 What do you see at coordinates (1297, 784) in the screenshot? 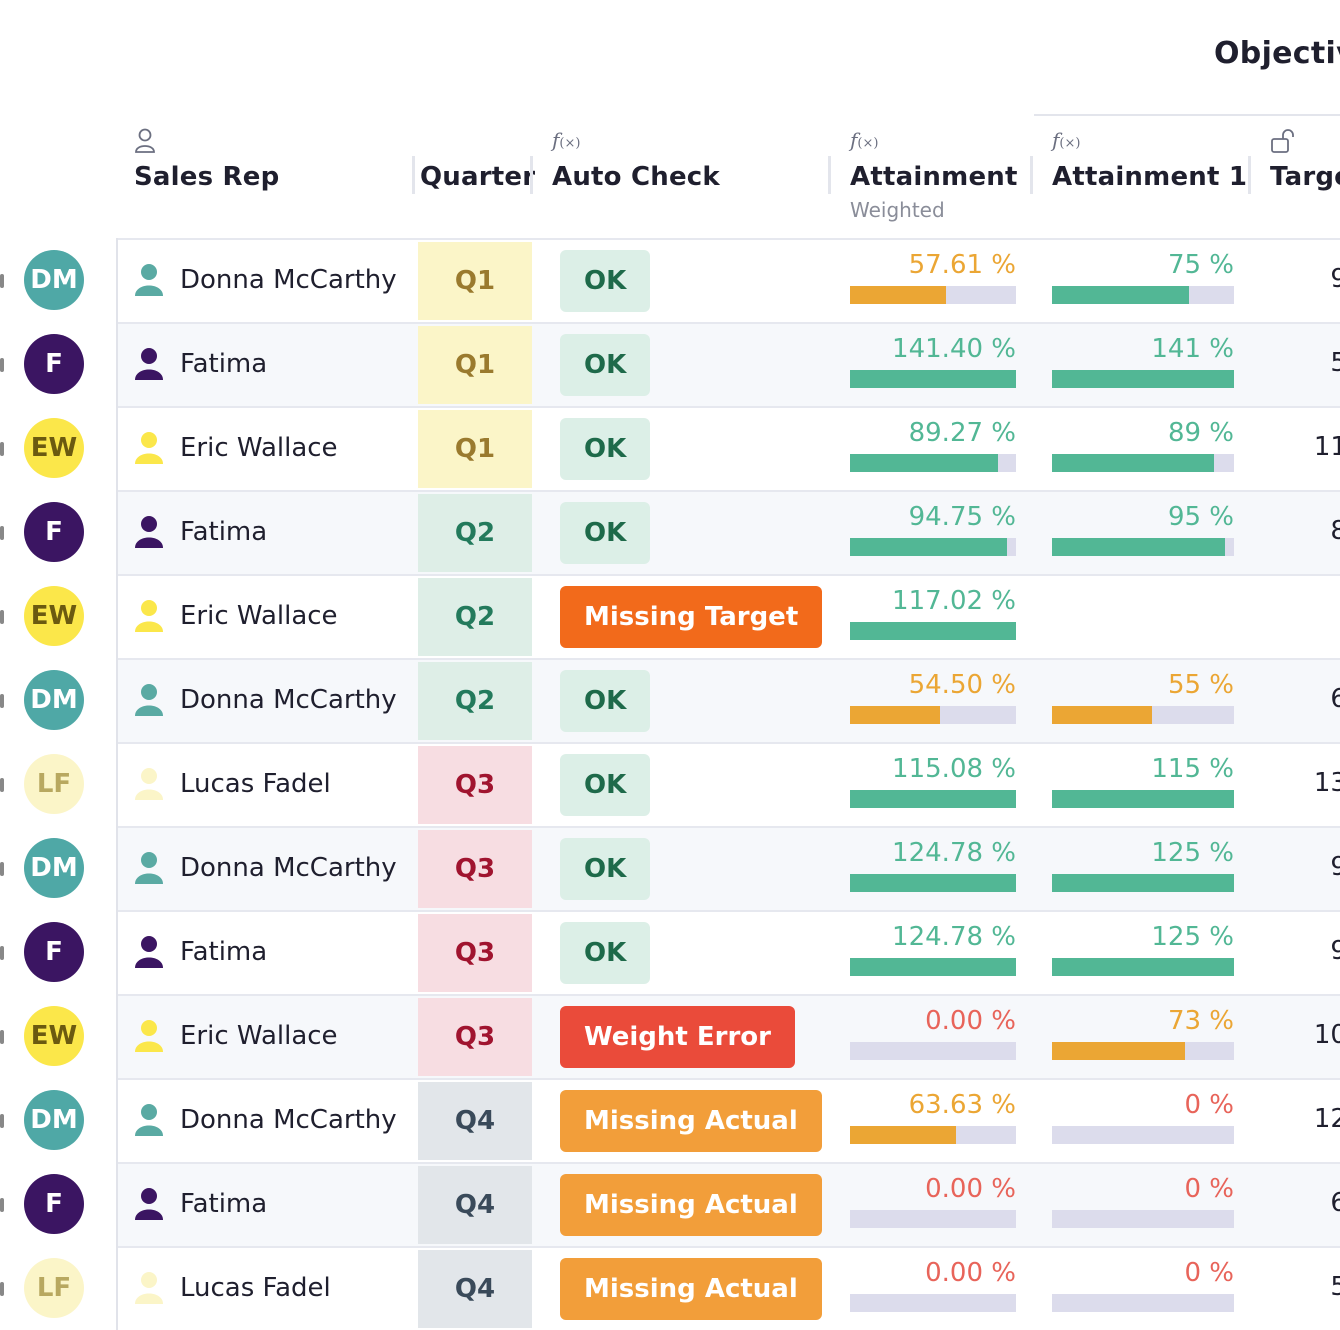
I see `target-cell: 1300` at bounding box center [1297, 784].